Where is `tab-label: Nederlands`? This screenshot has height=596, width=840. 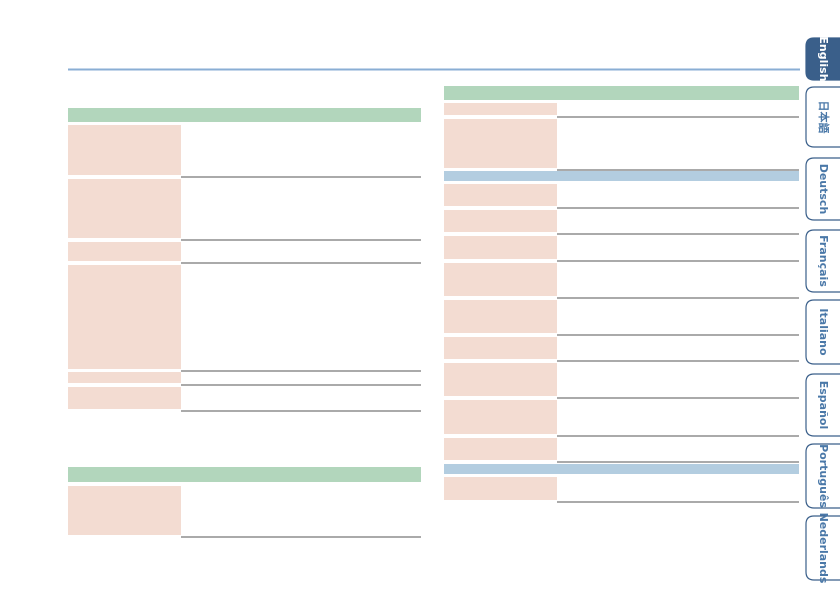
tab-label: Nederlands is located at coordinates (823, 548).